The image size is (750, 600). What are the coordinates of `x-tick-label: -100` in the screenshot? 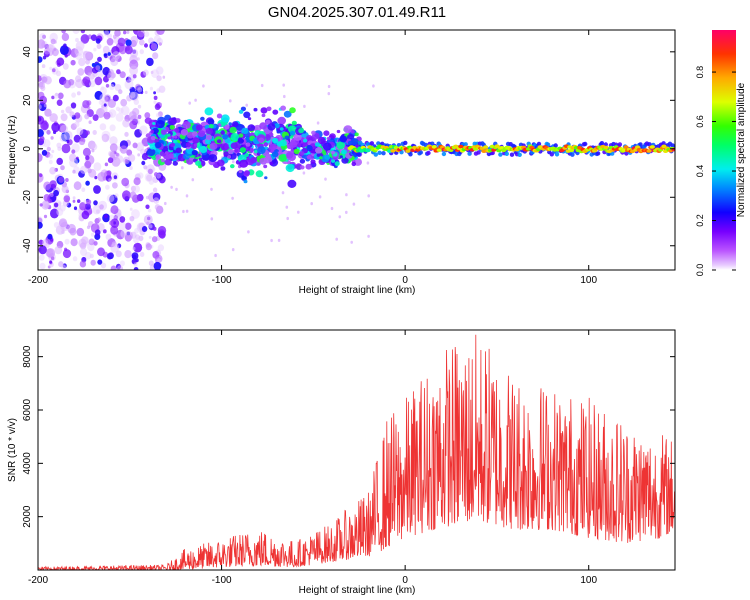 It's located at (222, 580).